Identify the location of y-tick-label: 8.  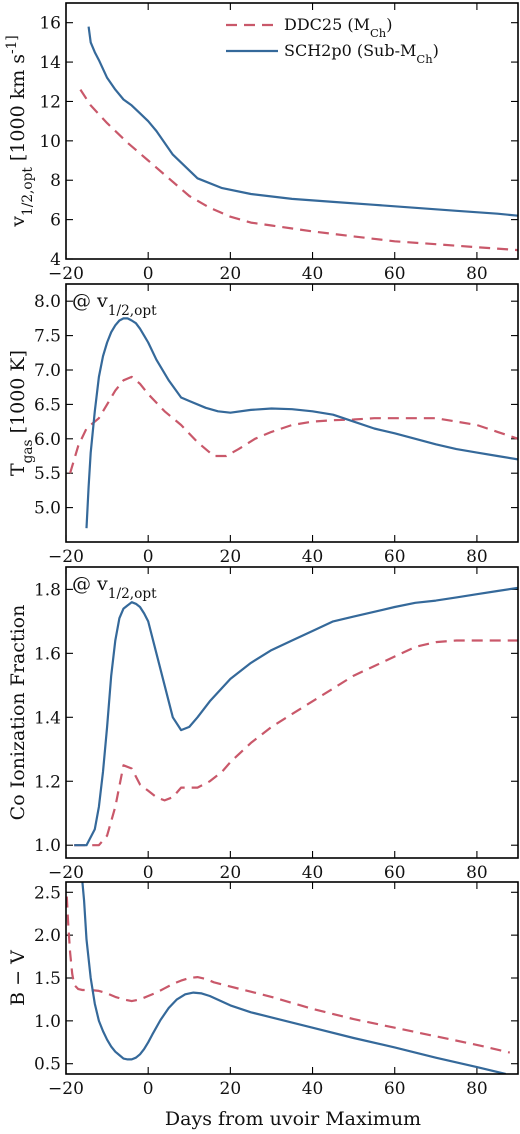
(55, 181).